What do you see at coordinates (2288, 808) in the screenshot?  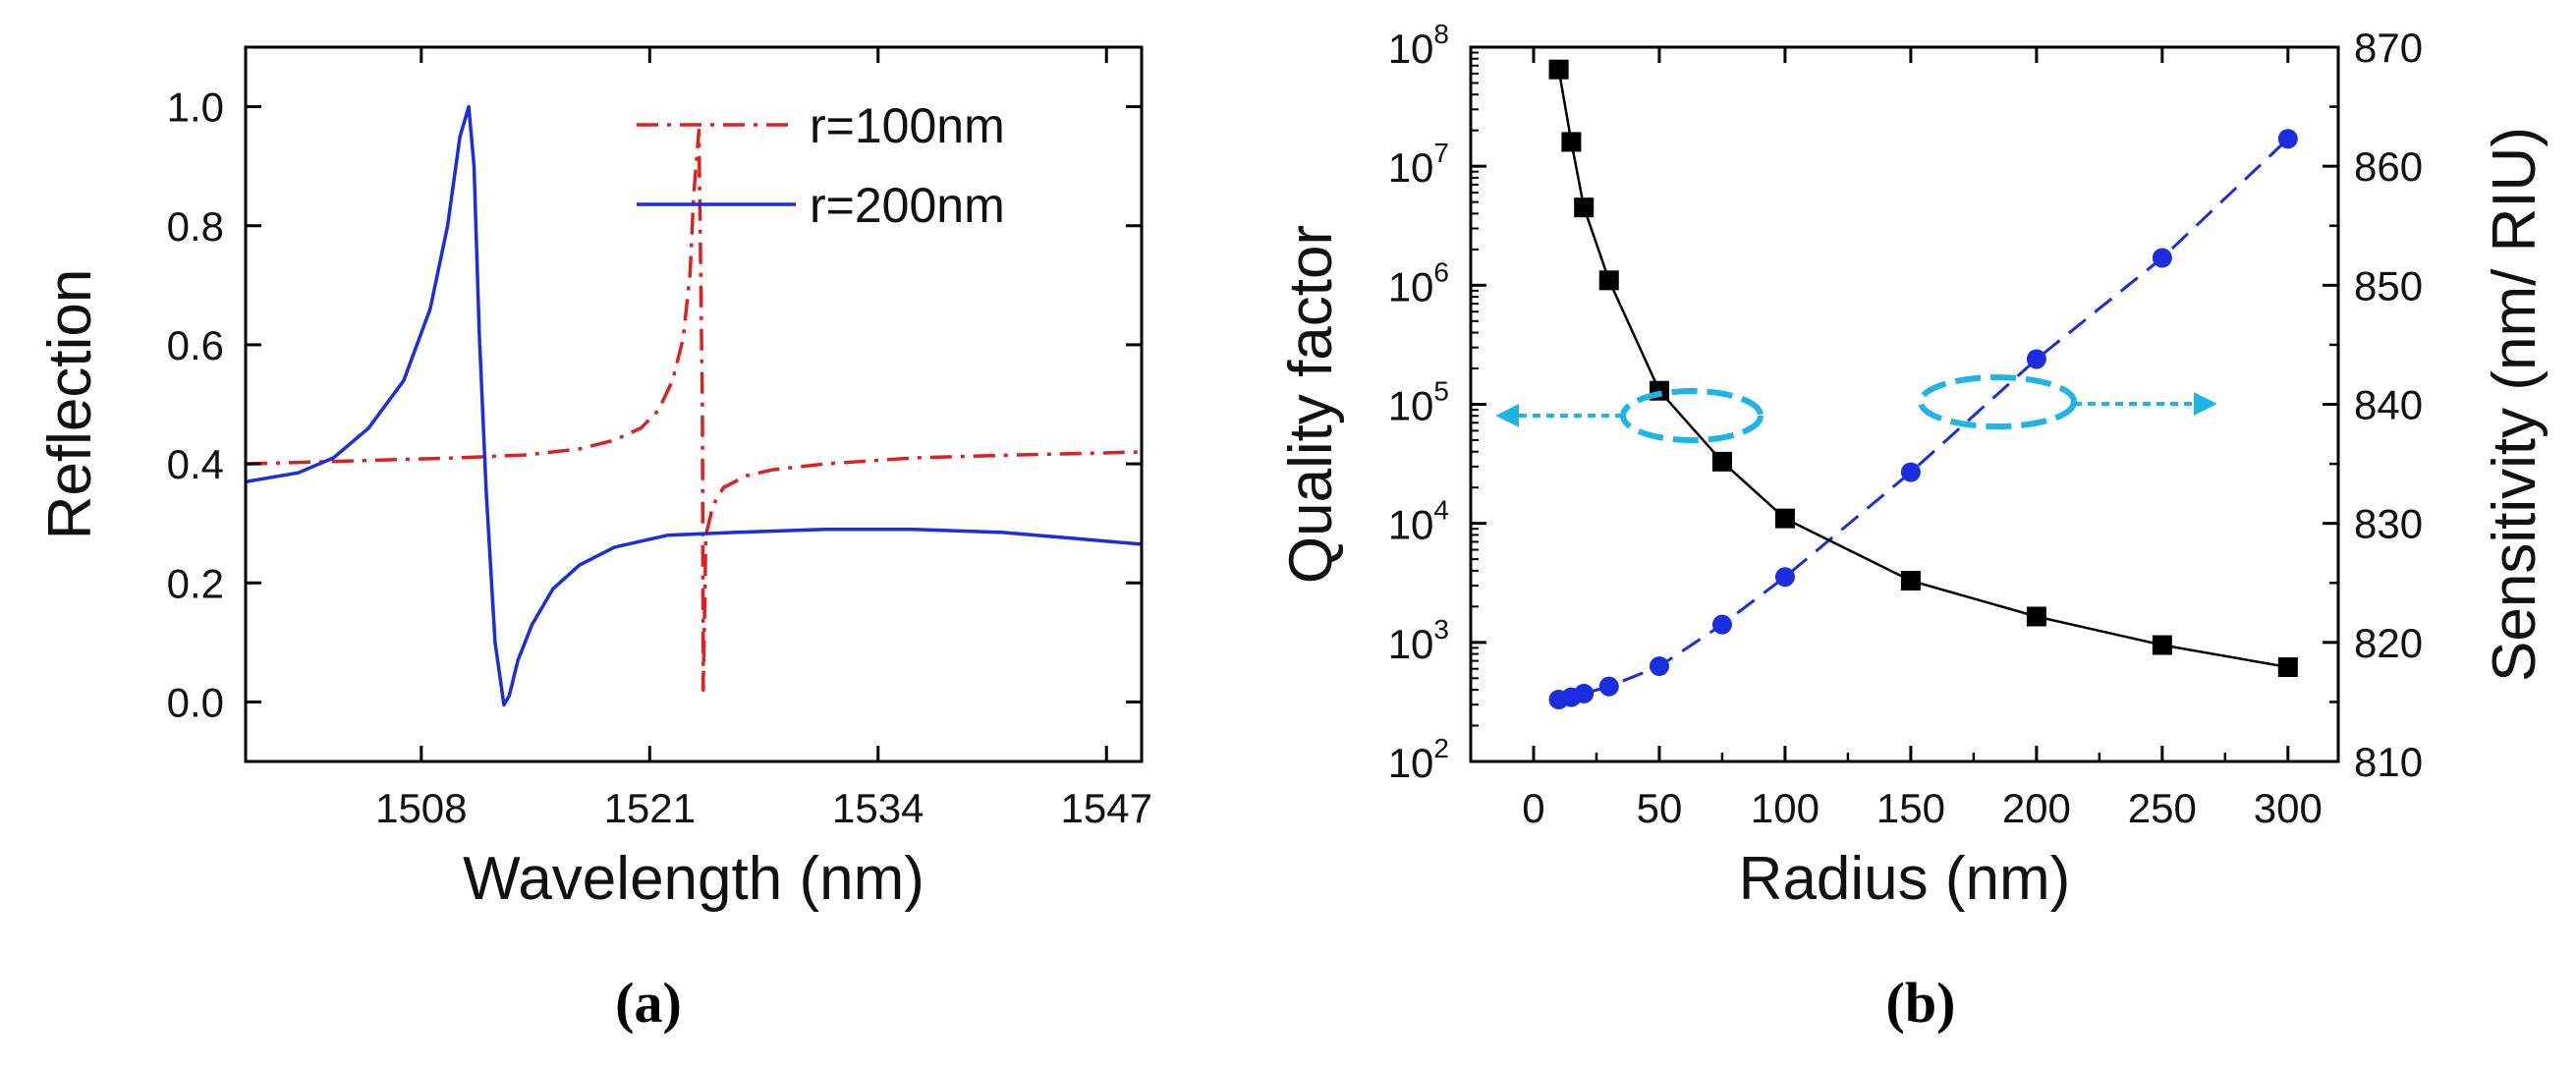 I see `x-tick-label: 300` at bounding box center [2288, 808].